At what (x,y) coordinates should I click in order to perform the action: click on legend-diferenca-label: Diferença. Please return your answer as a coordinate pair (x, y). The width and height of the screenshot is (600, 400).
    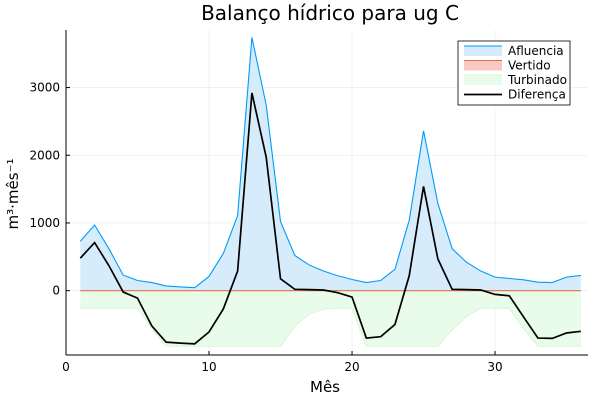
    Looking at the image, I should click on (537, 95).